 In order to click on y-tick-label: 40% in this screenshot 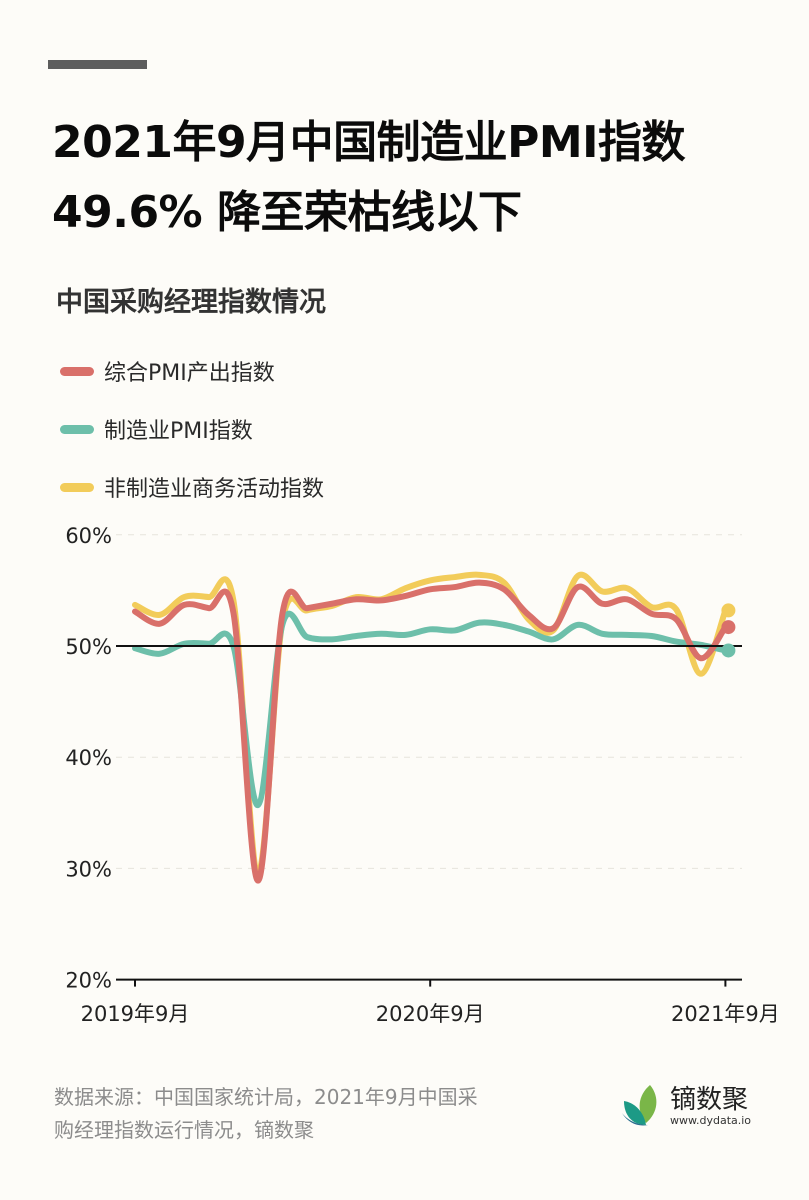, I will do `click(88, 758)`.